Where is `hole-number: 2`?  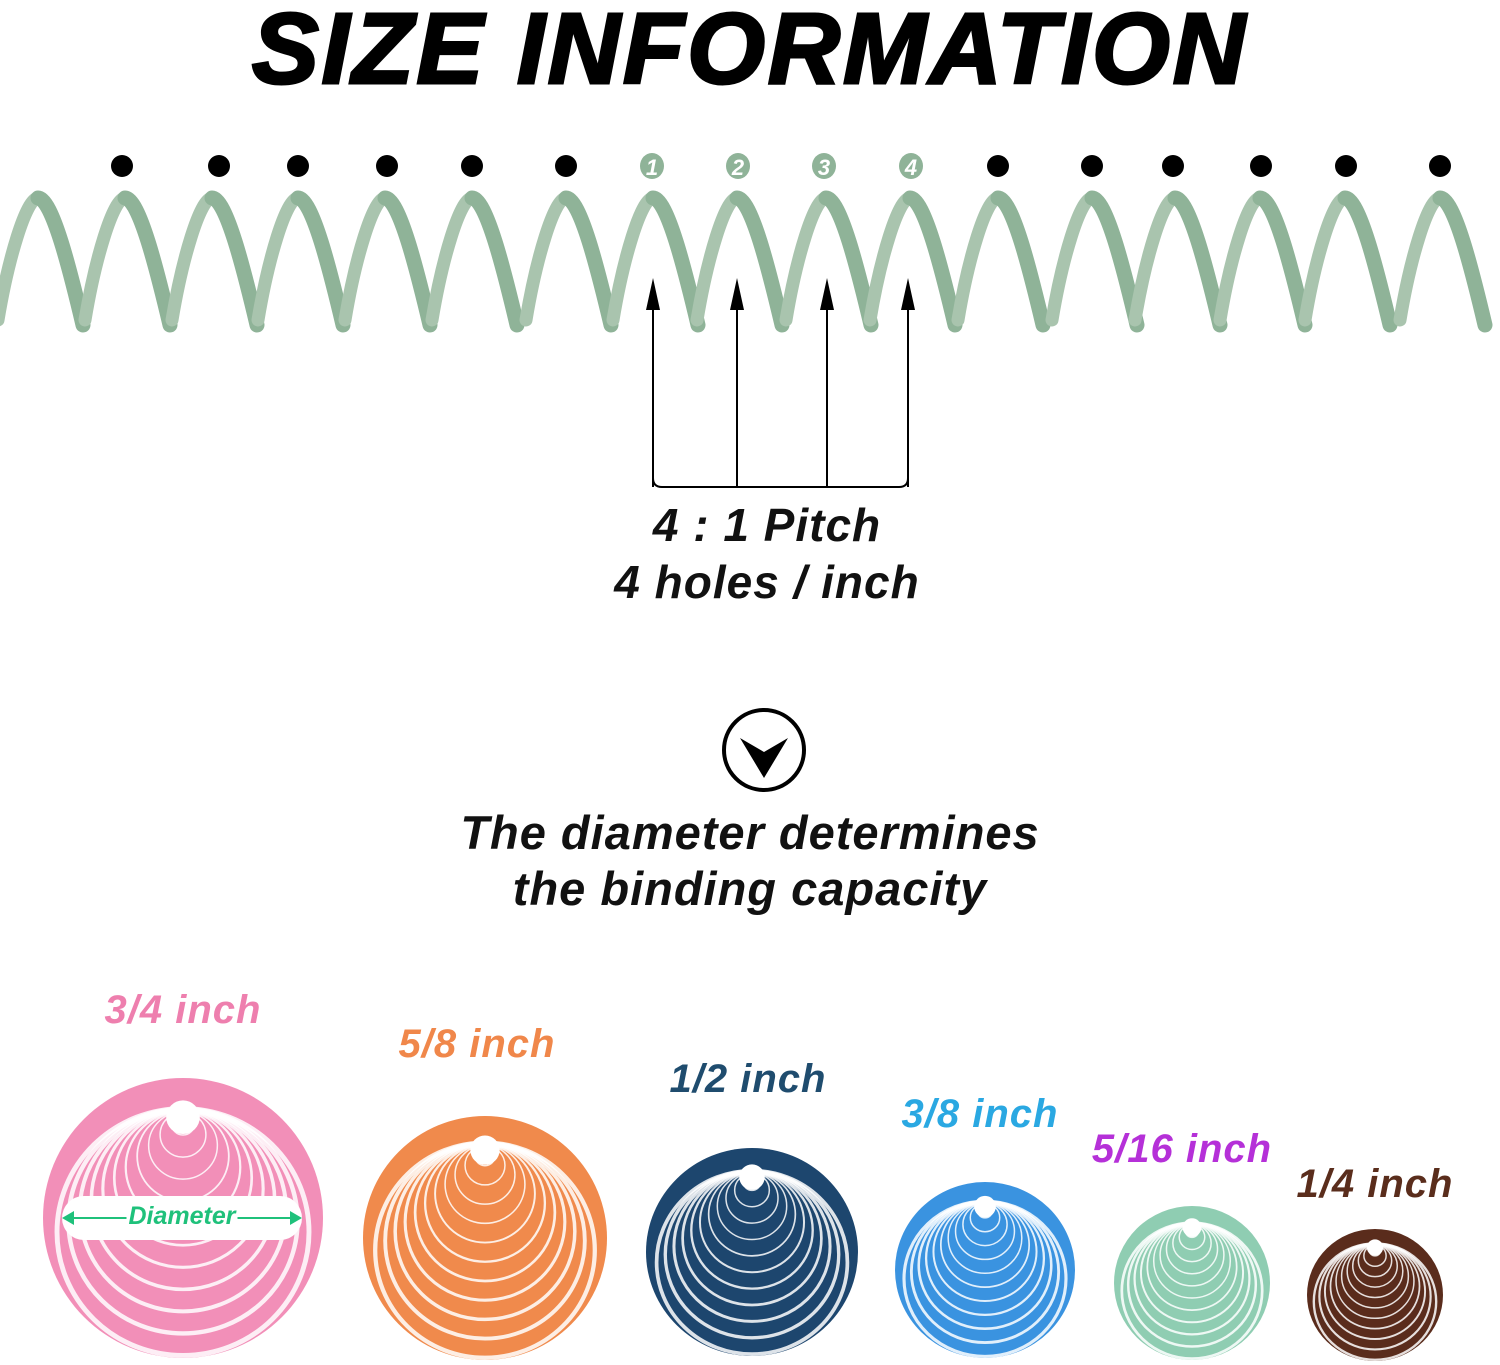 hole-number: 2 is located at coordinates (738, 166).